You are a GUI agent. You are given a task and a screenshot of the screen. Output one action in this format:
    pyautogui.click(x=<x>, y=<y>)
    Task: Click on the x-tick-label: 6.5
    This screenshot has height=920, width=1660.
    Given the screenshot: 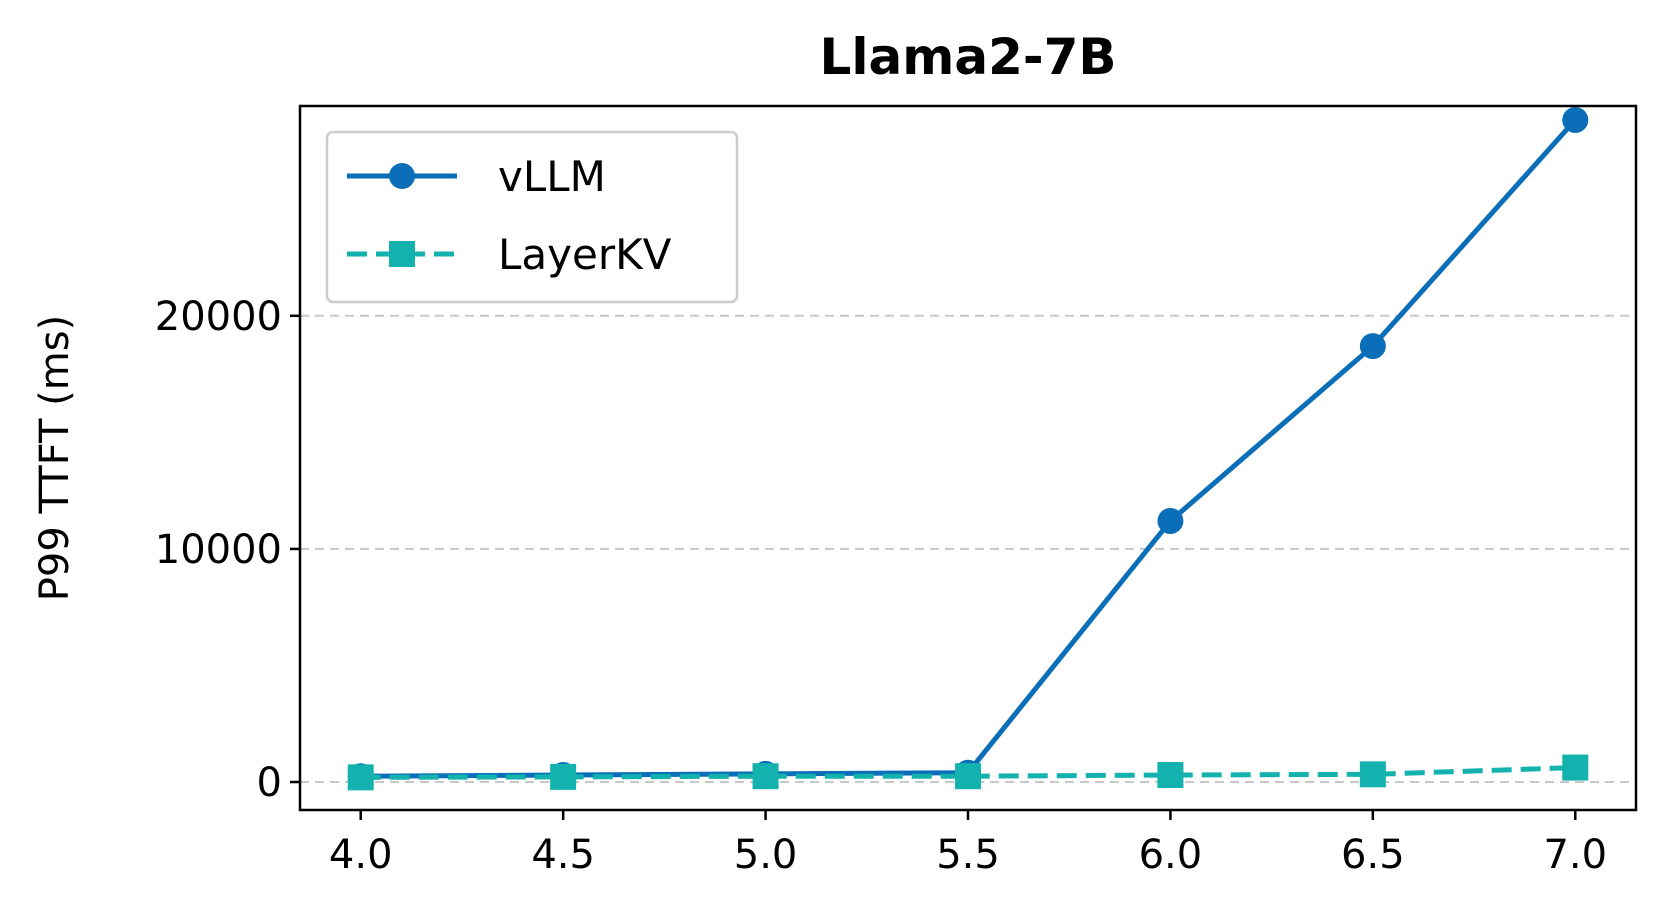 What is the action you would take?
    pyautogui.click(x=1373, y=855)
    